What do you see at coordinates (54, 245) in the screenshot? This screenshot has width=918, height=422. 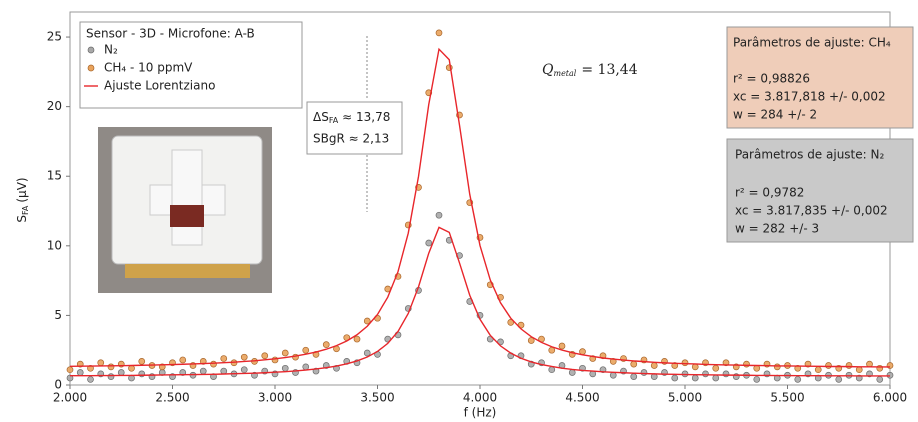 I see `y-tick-label: 10` at bounding box center [54, 245].